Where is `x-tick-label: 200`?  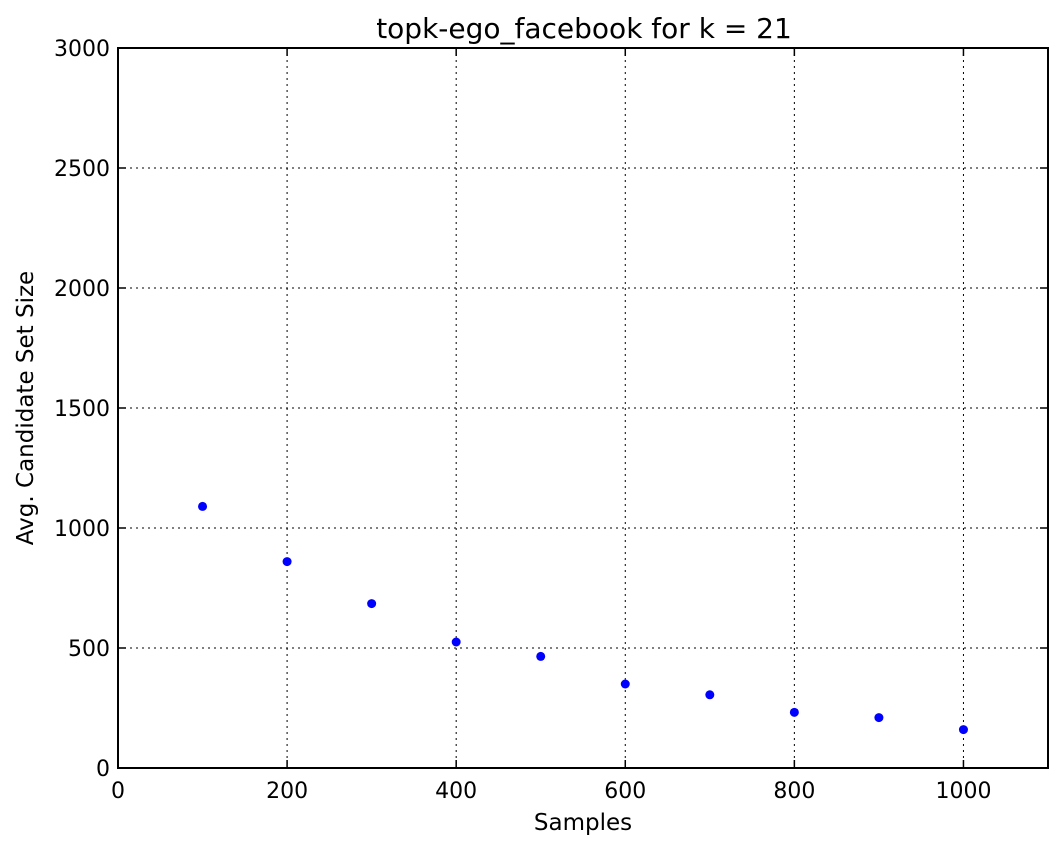
x-tick-label: 200 is located at coordinates (287, 791).